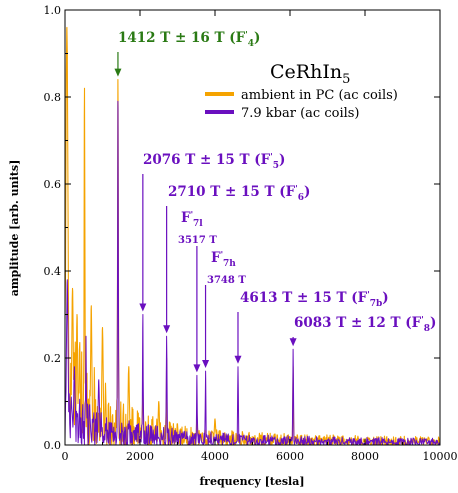 The height and width of the screenshot is (493, 458). I want to click on x-axis-label: frequency [tesla], so click(251, 481).